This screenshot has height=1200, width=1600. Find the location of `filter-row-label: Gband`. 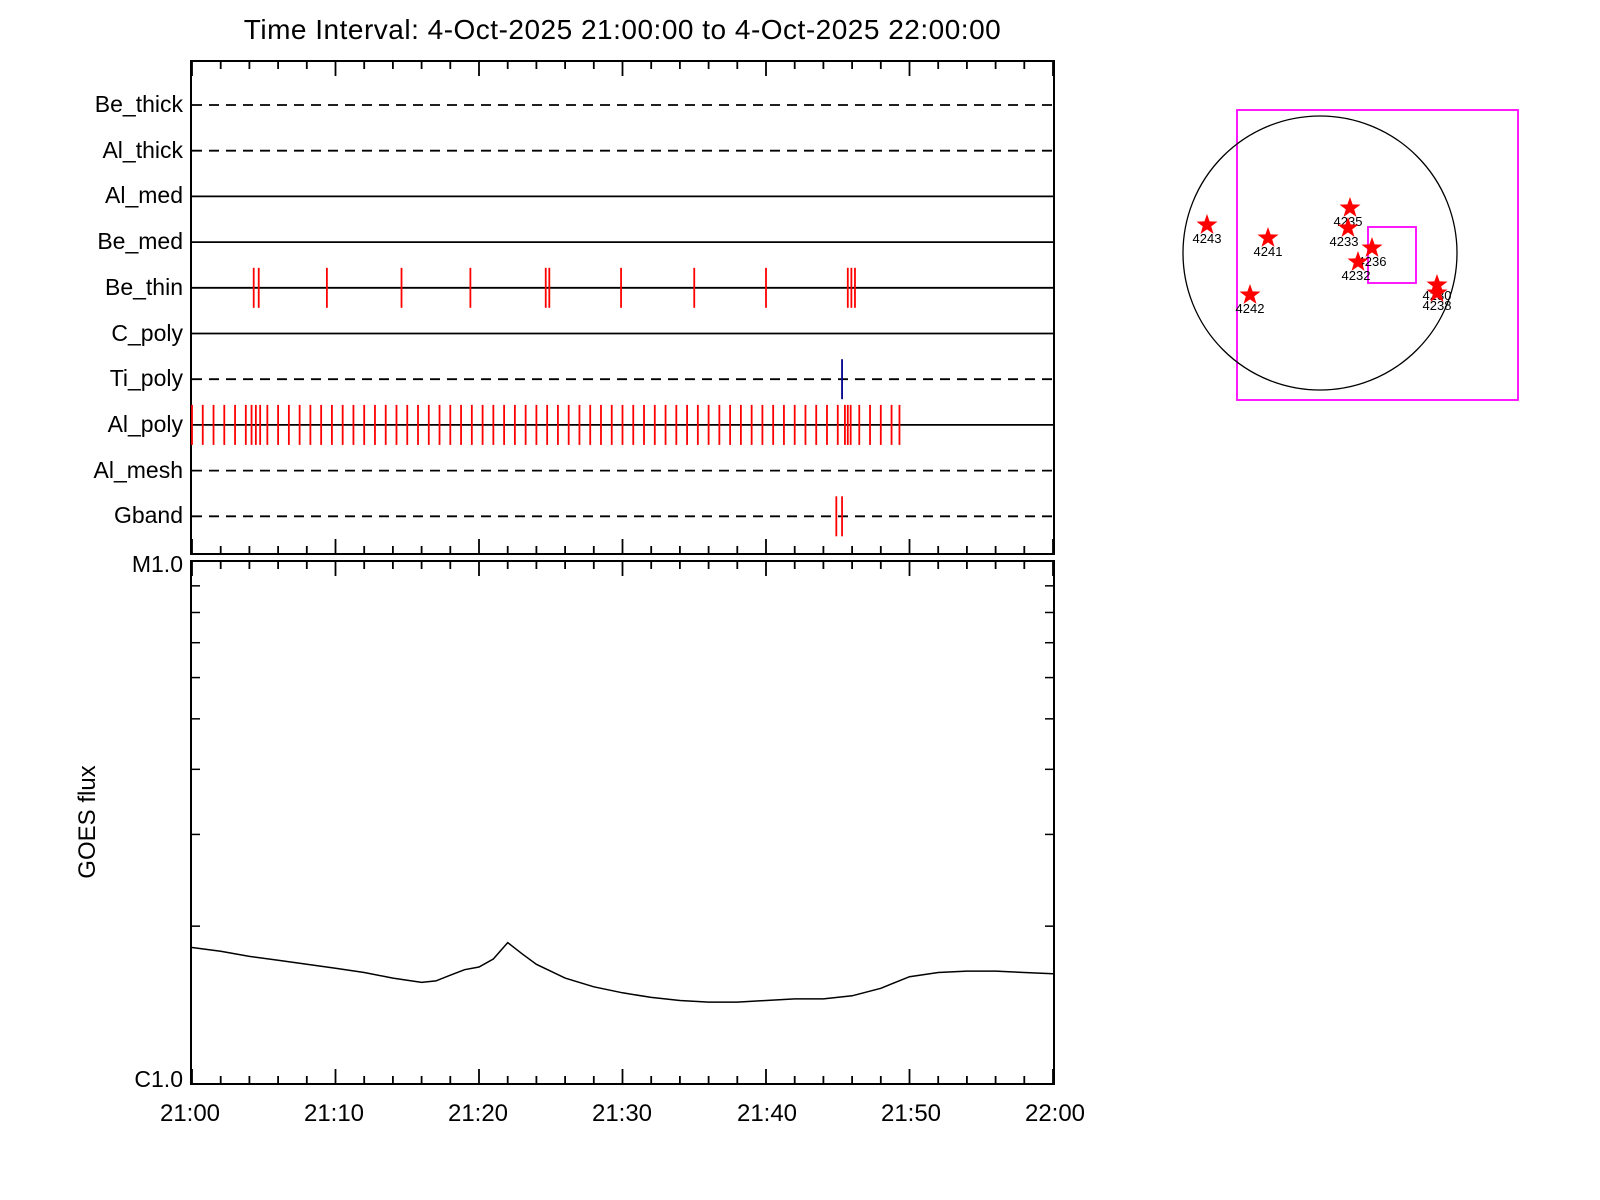

filter-row-label: Gband is located at coordinates (148, 515).